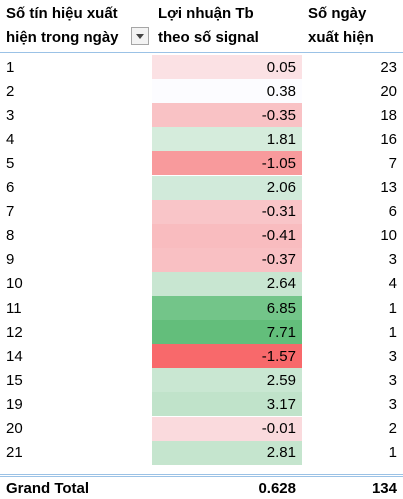  Describe the element at coordinates (227, 163) in the screenshot. I see `cell-value: -1.05` at that location.